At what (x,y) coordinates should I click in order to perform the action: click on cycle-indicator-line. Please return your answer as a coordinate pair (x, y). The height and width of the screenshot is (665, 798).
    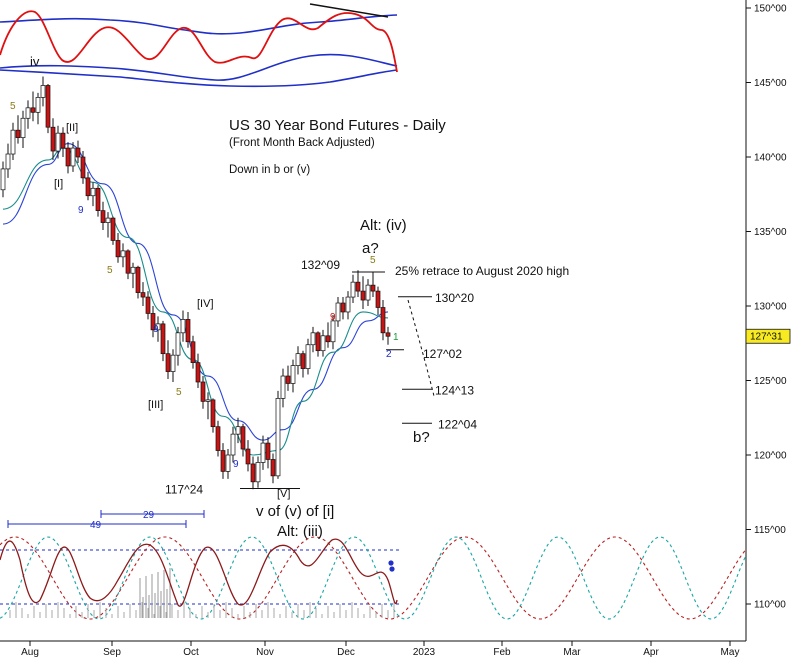
    Looking at the image, I should click on (199, 572).